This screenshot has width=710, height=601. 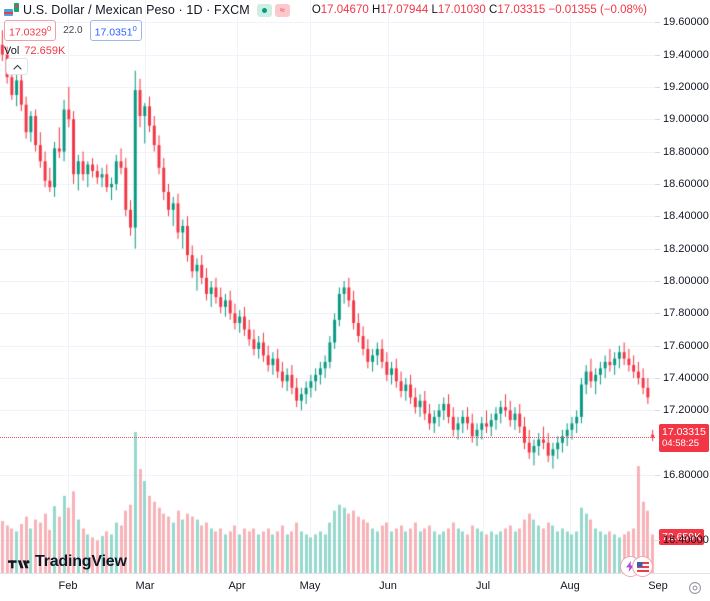 What do you see at coordinates (264, 10) in the screenshot?
I see `chart-style-icon` at bounding box center [264, 10].